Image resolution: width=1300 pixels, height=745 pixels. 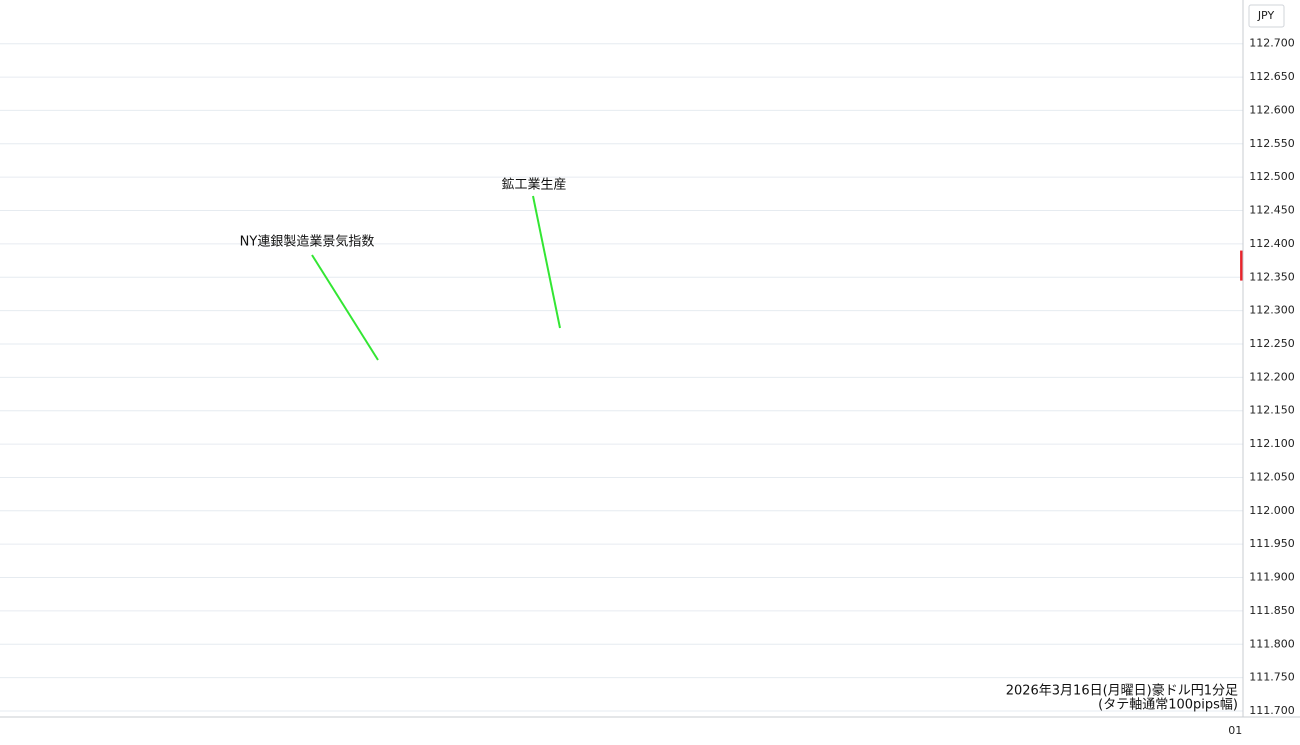 I want to click on y-tick-label: 112.150, so click(x=1272, y=410).